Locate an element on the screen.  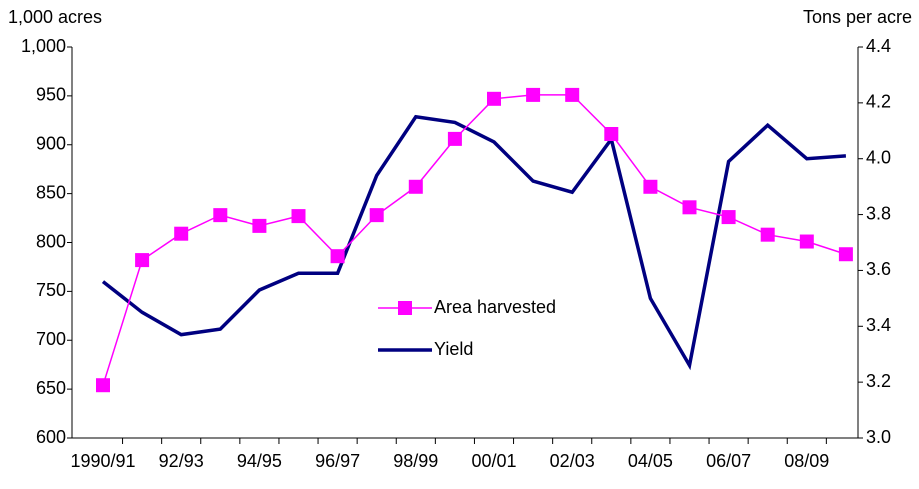
y-tick-label: 950 is located at coordinates (51, 95).